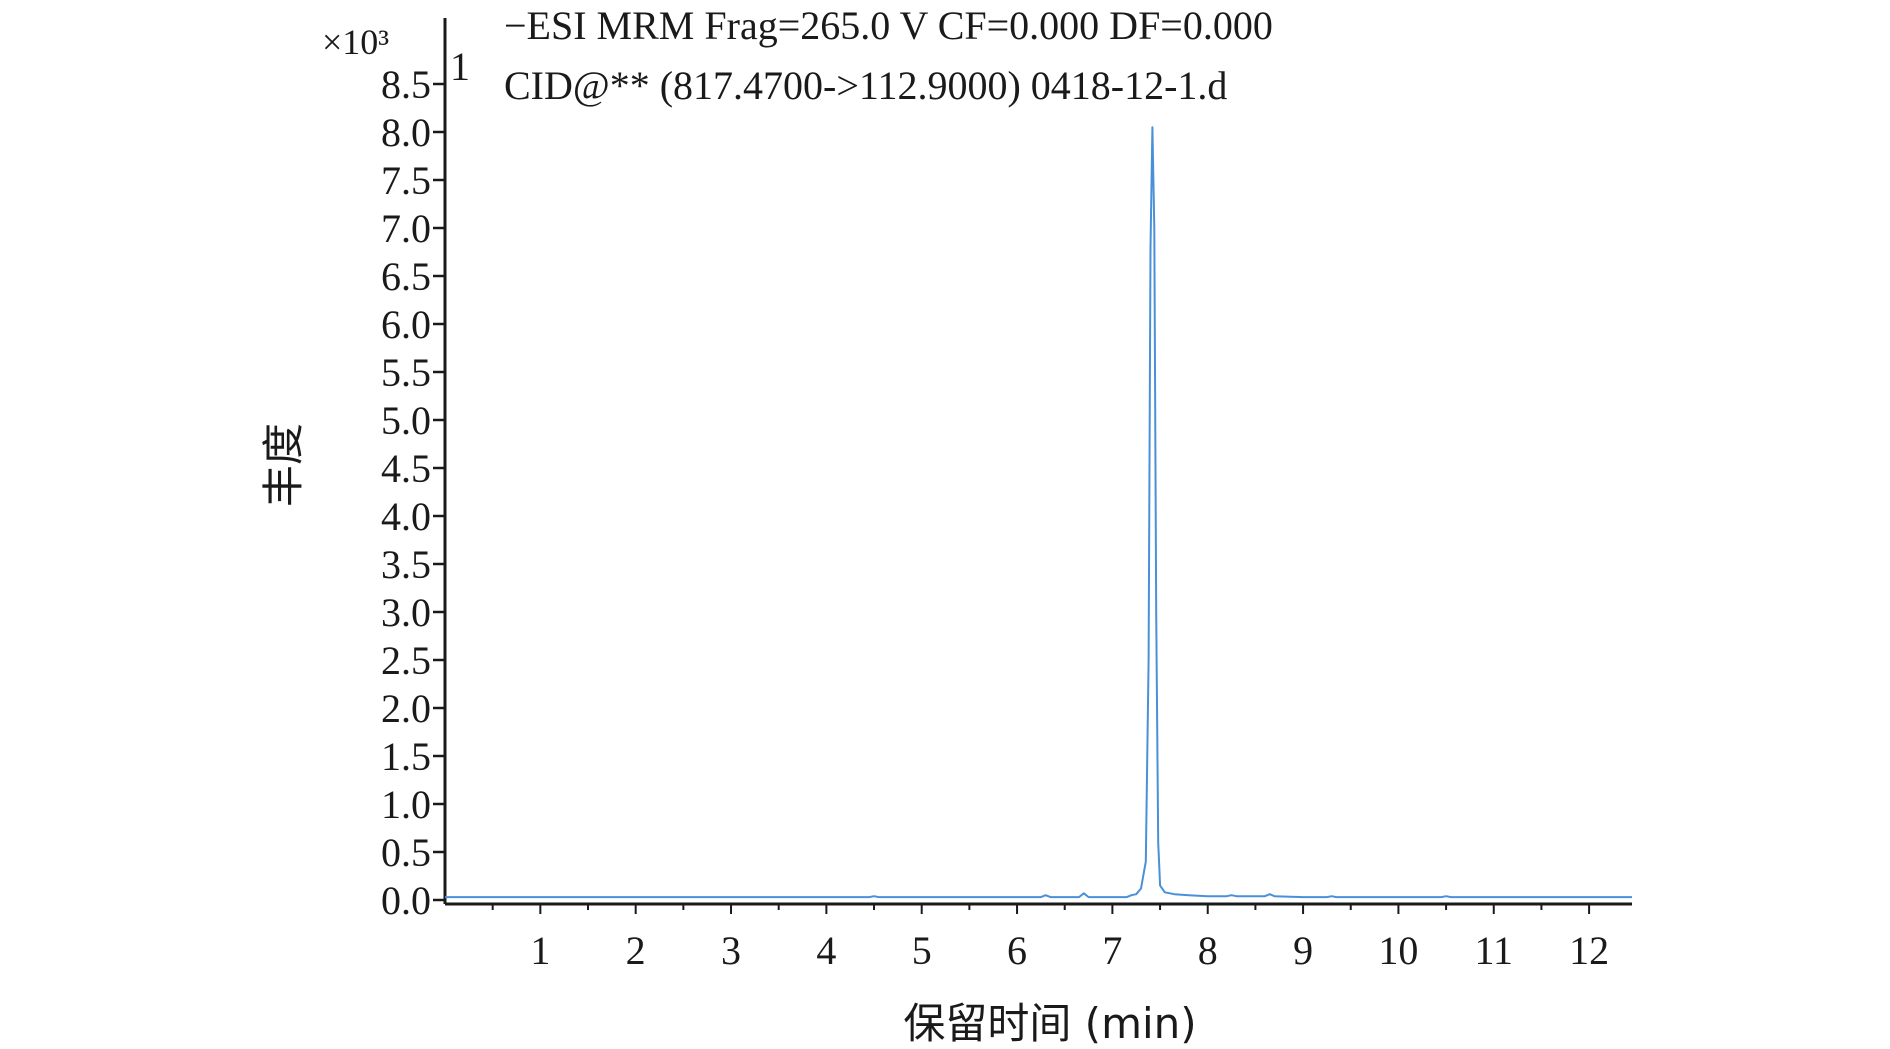 Image resolution: width=1890 pixels, height=1049 pixels. Describe the element at coordinates (1050, 938) in the screenshot. I see `x-axis-ticks: 1 2 3 4 5 6 7 8 9 10 11 12` at that location.